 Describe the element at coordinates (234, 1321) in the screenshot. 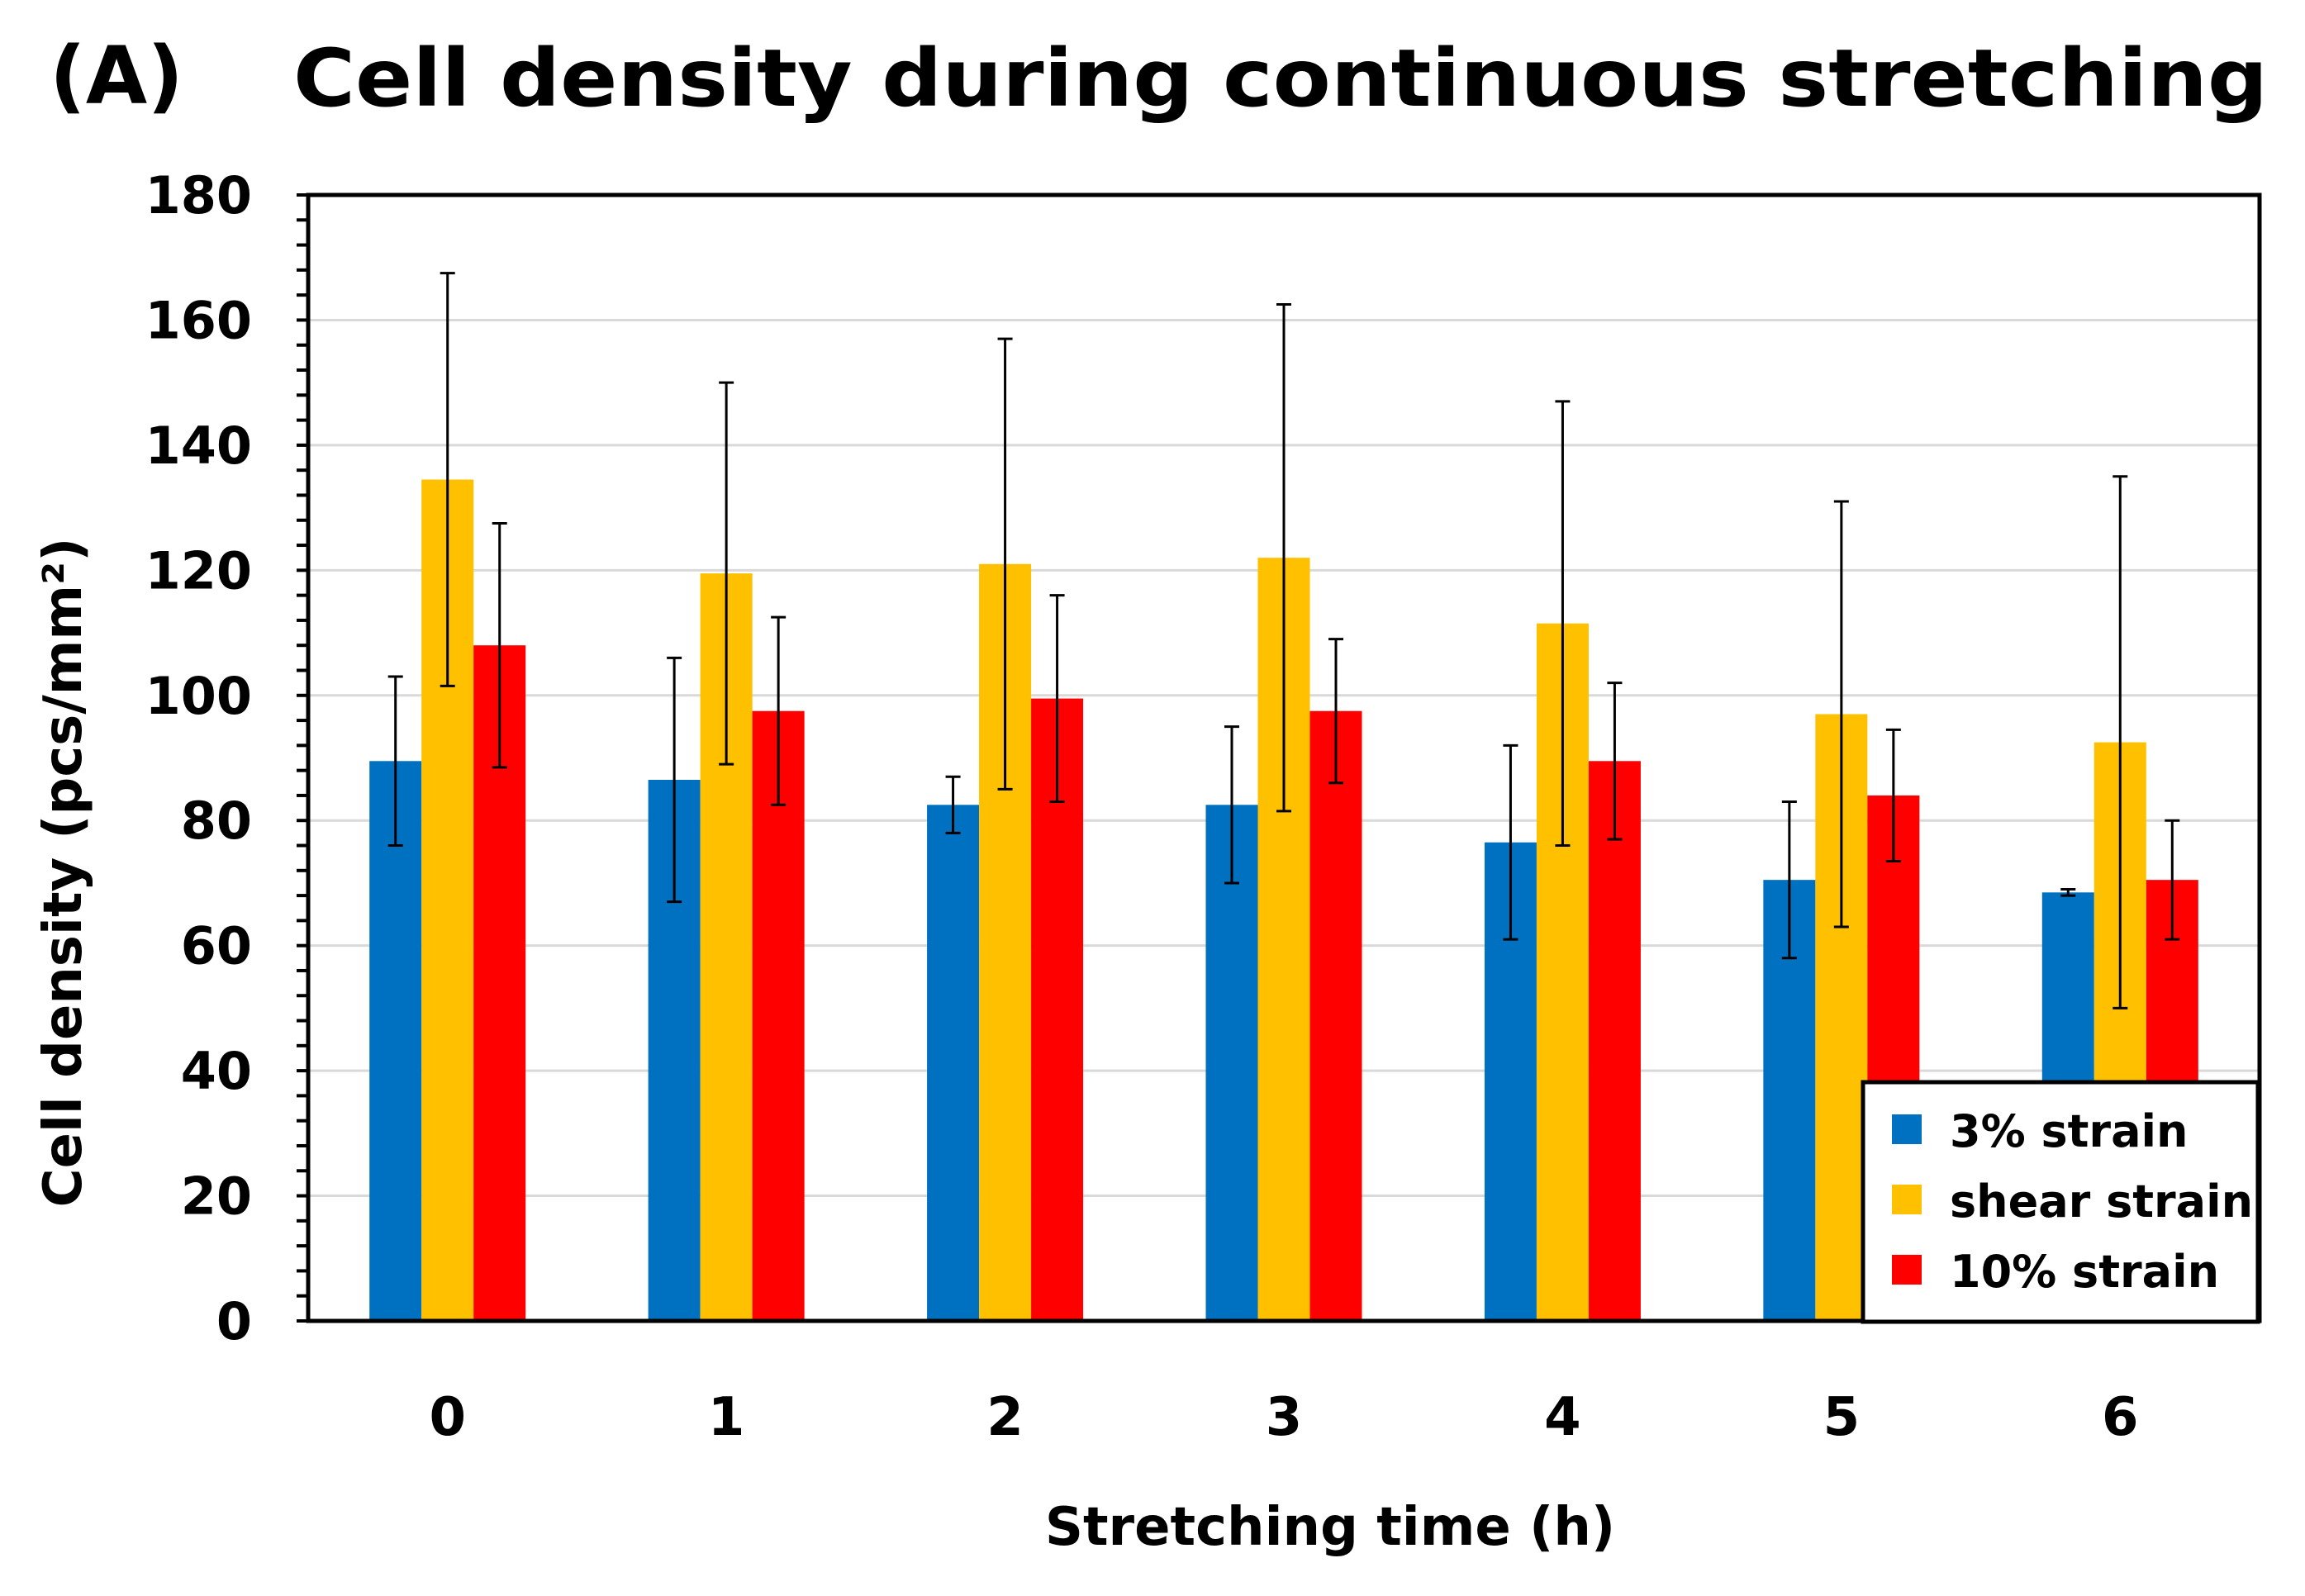

I see `y-tick-label: 0` at that location.